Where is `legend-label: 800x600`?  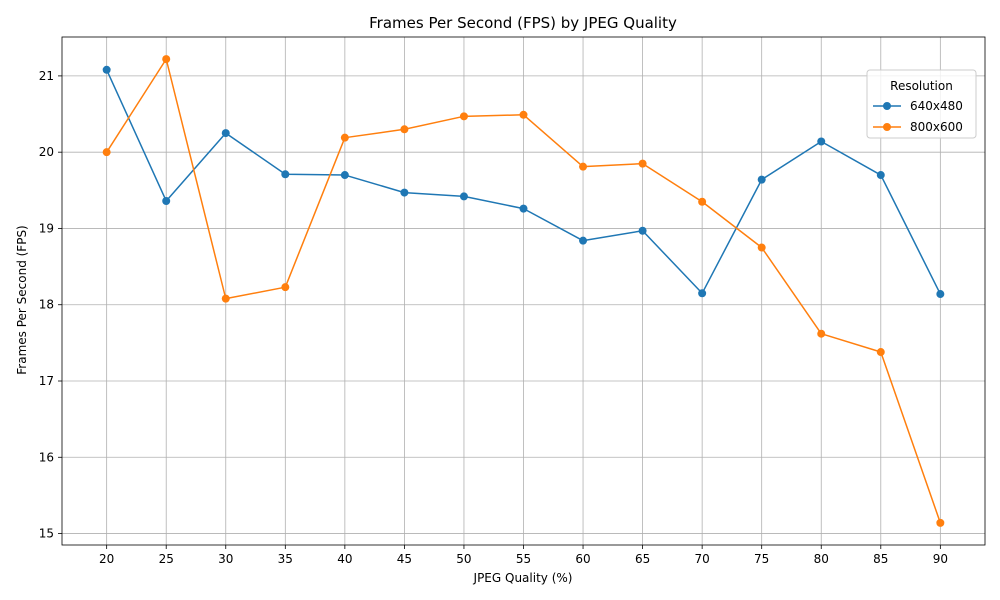 legend-label: 800x600 is located at coordinates (936, 127).